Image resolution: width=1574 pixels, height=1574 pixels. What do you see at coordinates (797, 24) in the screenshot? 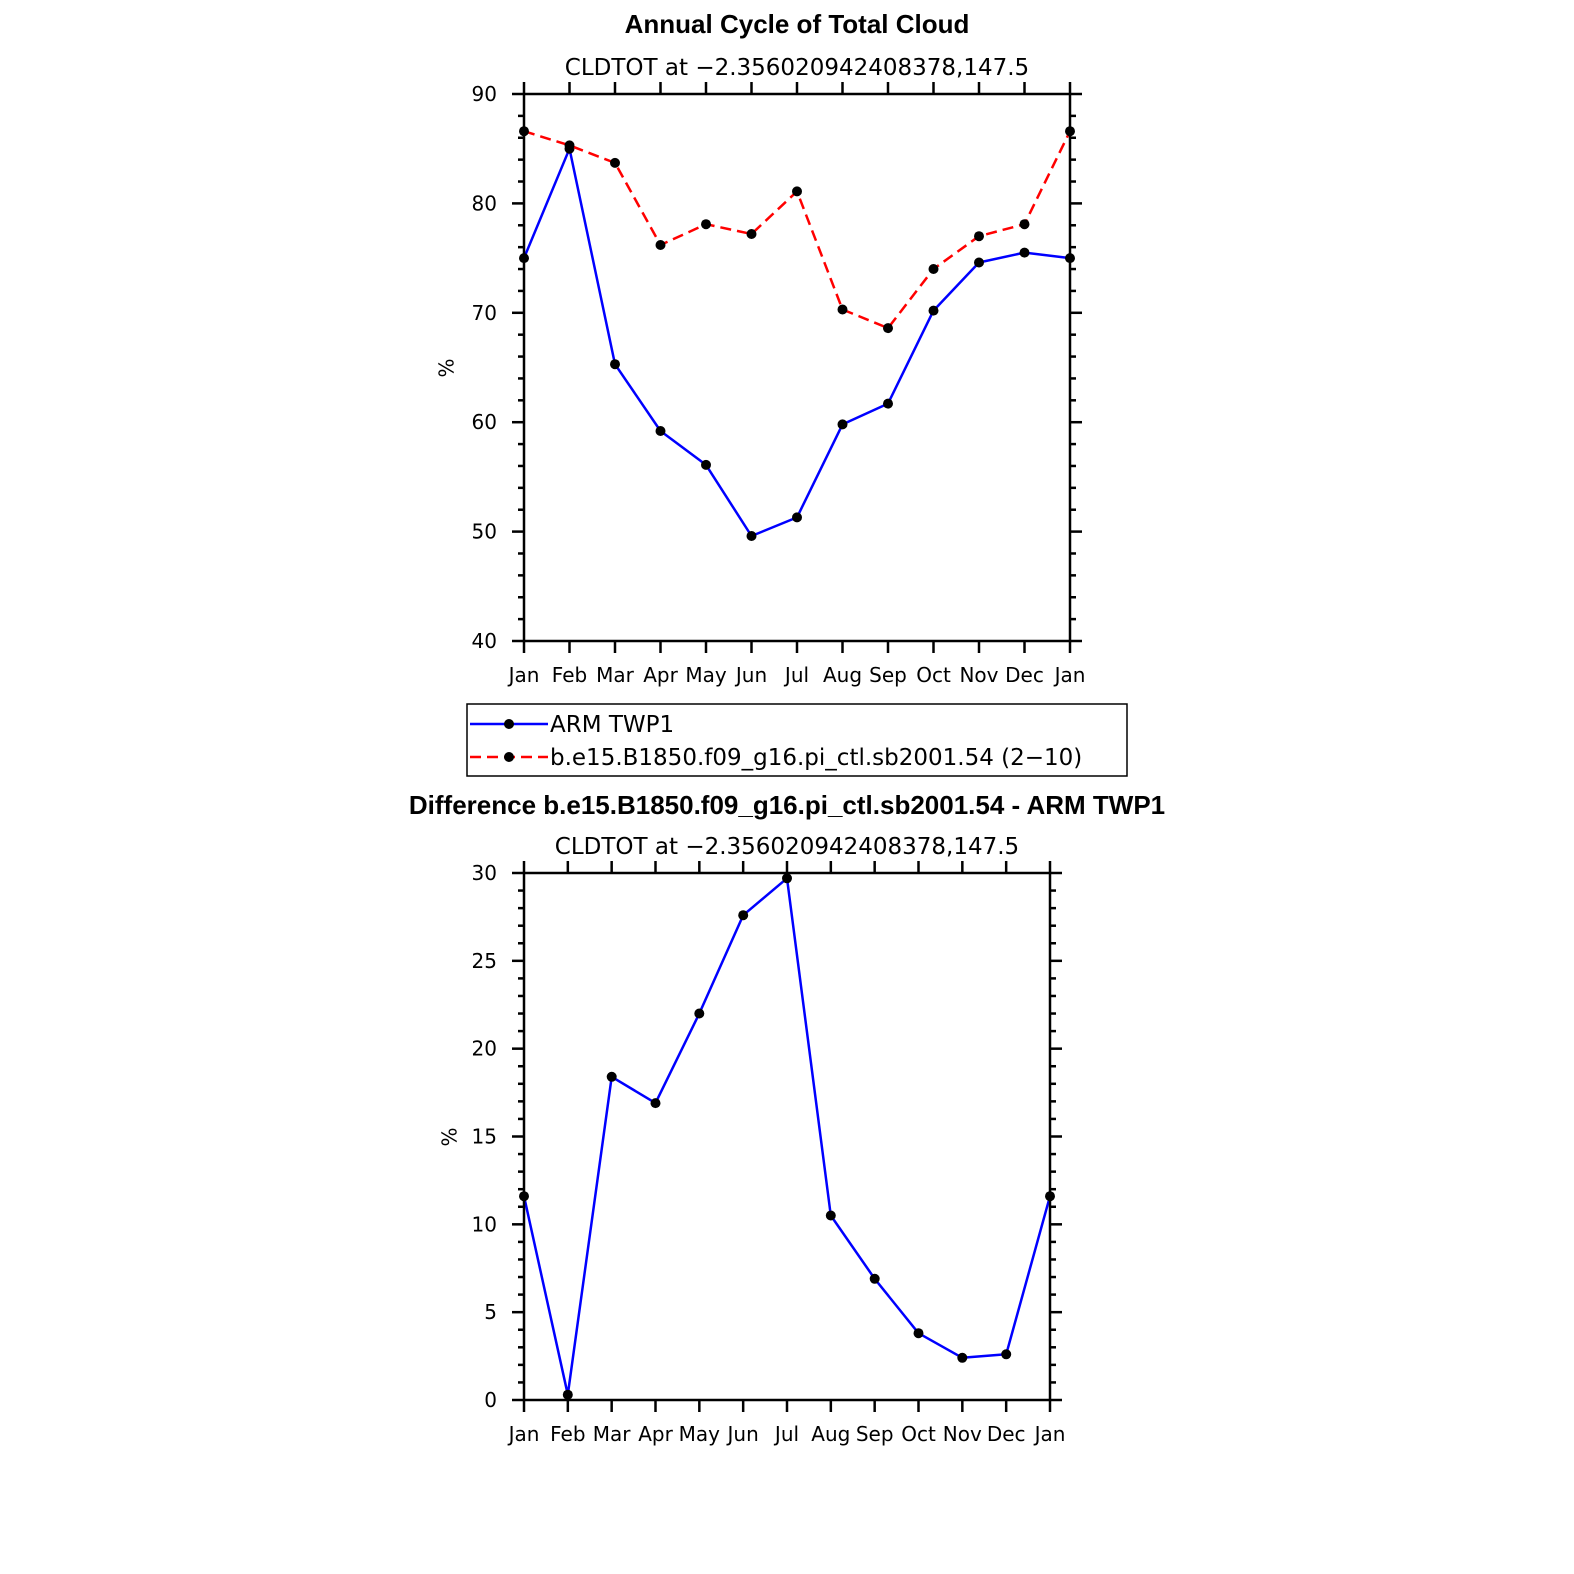
I see `chart-title: Annual Cycle of Total Cloud` at bounding box center [797, 24].